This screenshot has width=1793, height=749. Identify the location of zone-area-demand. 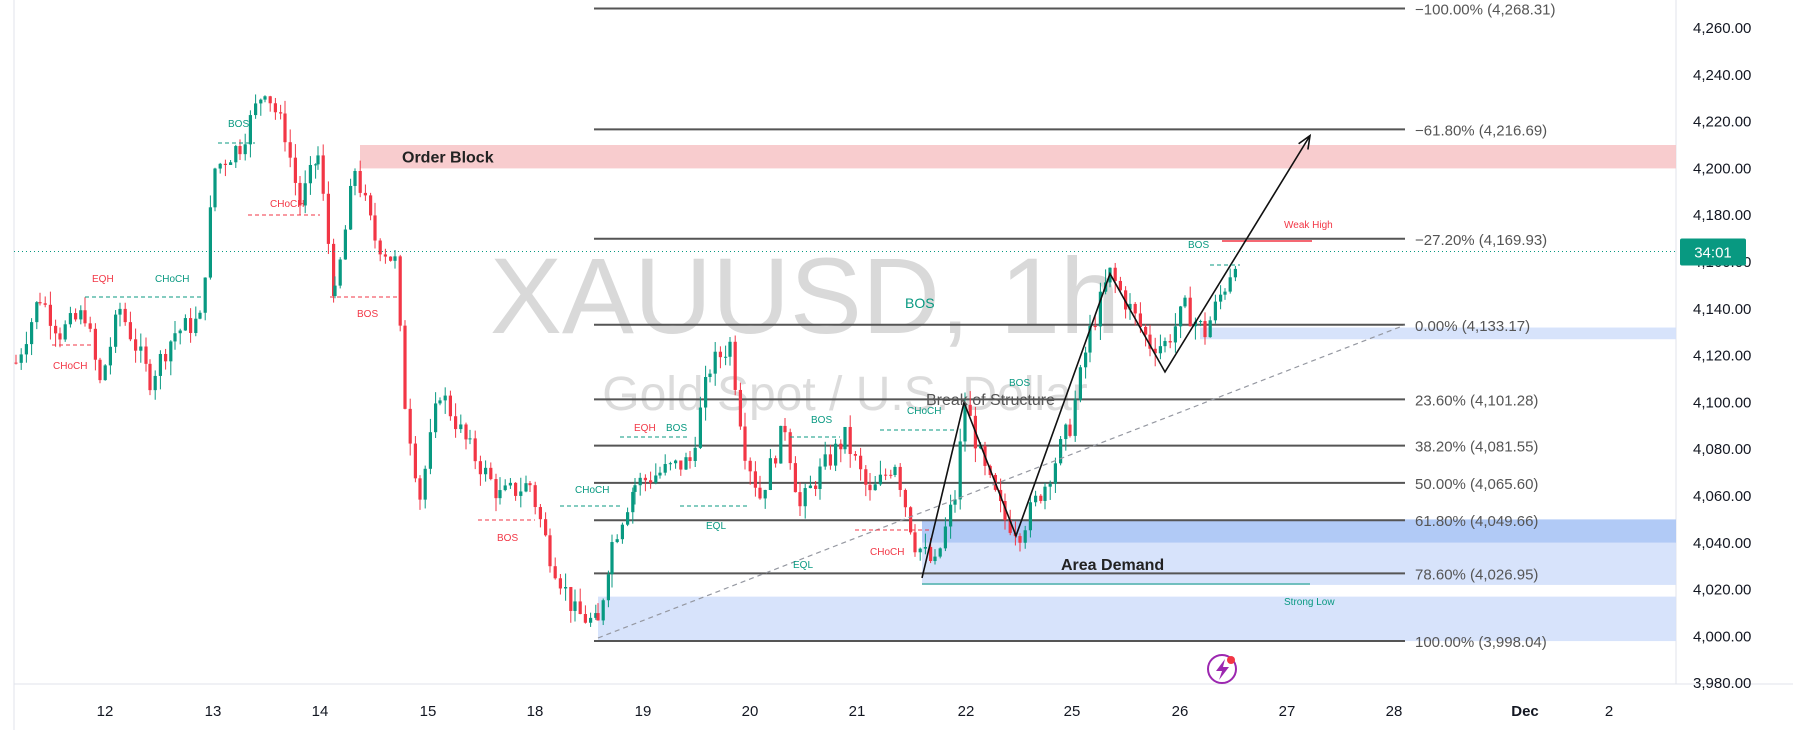
(1299, 563).